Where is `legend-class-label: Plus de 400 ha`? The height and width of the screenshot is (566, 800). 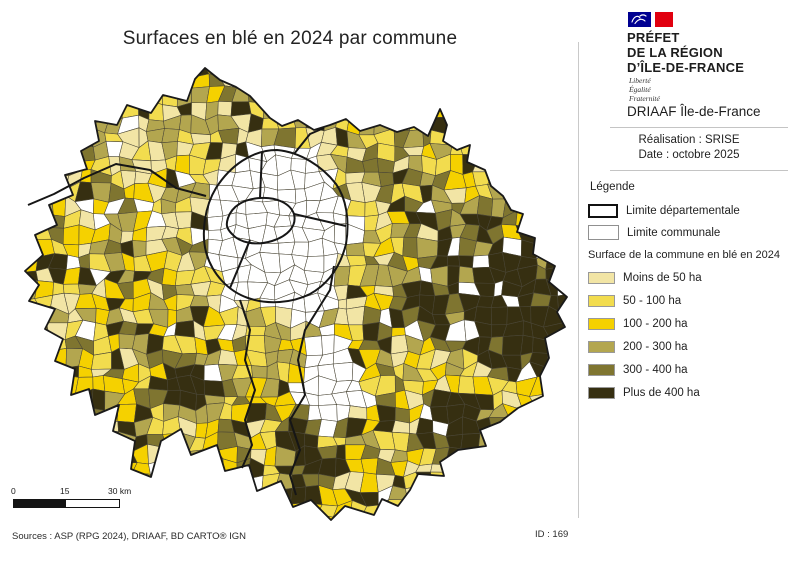 legend-class-label: Plus de 400 ha is located at coordinates (661, 392).